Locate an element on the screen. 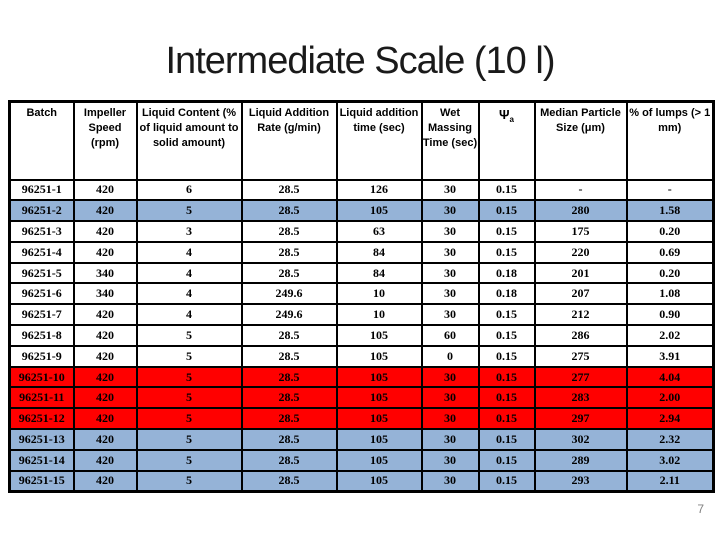 This screenshot has height=540, width=720. psi-symbol: Ψ is located at coordinates (504, 114).